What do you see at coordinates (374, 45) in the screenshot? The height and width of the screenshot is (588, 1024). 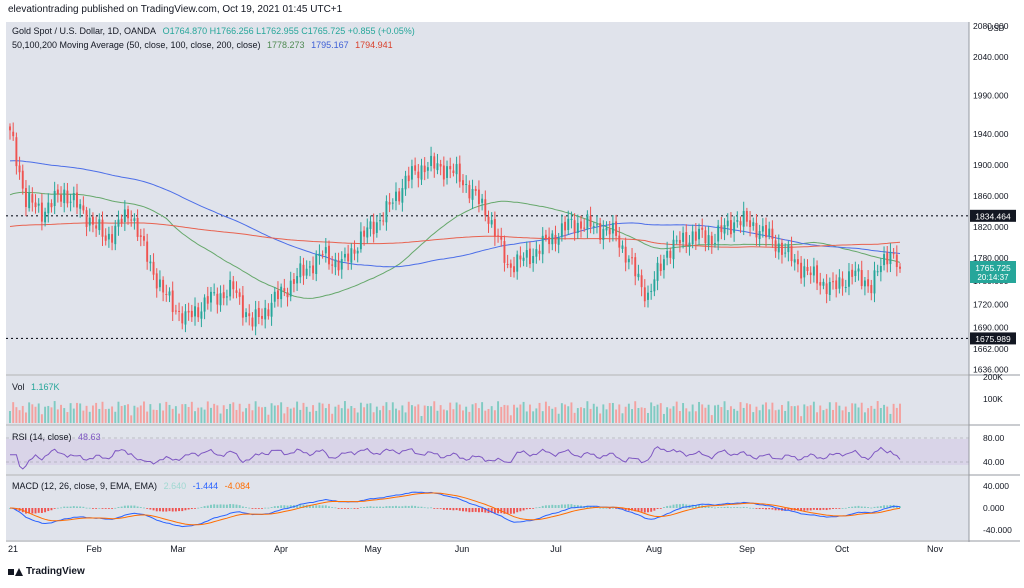 I see `ma200-value: 1794.941` at bounding box center [374, 45].